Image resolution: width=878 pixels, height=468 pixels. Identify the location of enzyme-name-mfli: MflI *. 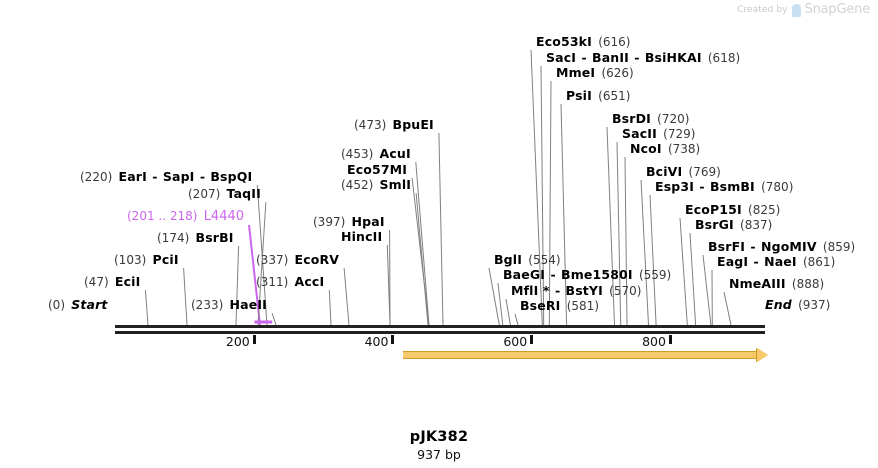
(530, 290).